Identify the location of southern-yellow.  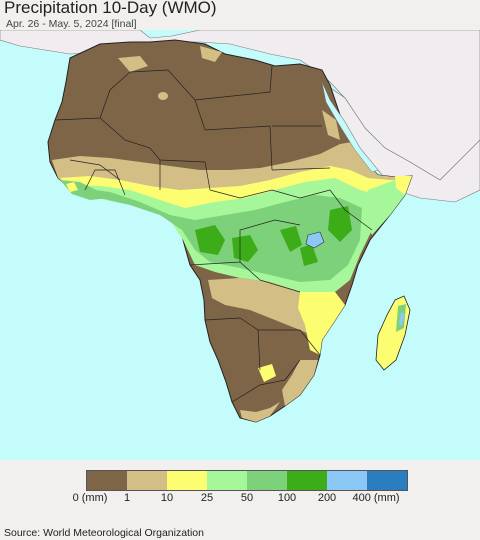
(321, 323).